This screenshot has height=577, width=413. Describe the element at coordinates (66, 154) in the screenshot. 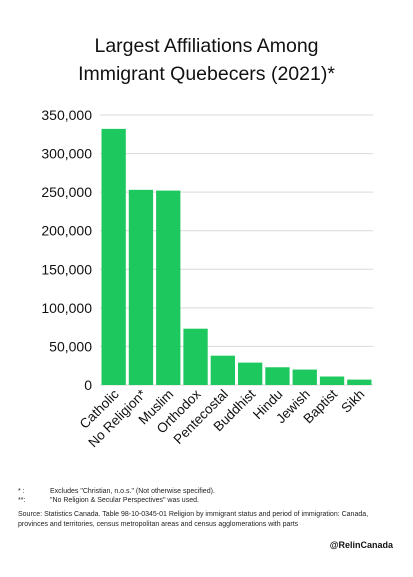

I see `y-tick-label: 300,000` at that location.